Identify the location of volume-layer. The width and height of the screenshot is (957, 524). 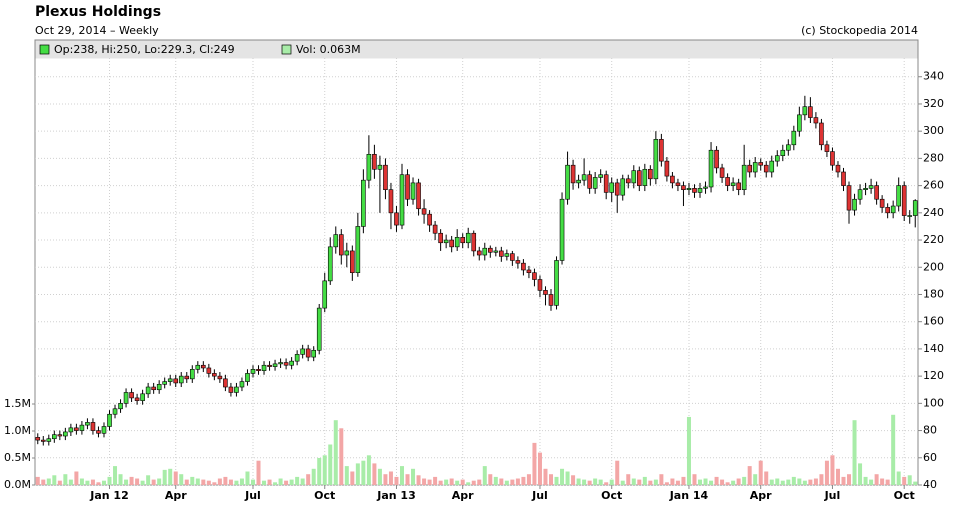
(476, 449).